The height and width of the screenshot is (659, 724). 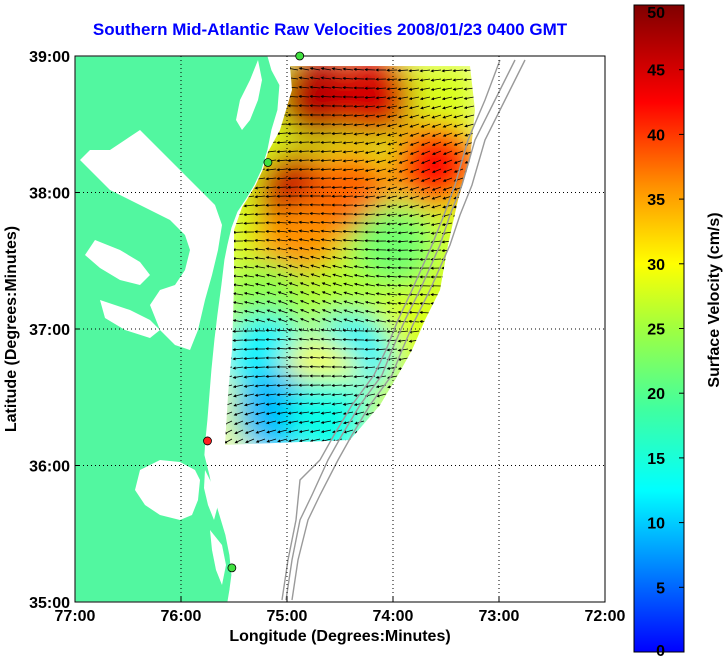 I want to click on colorbar, so click(x=659, y=328).